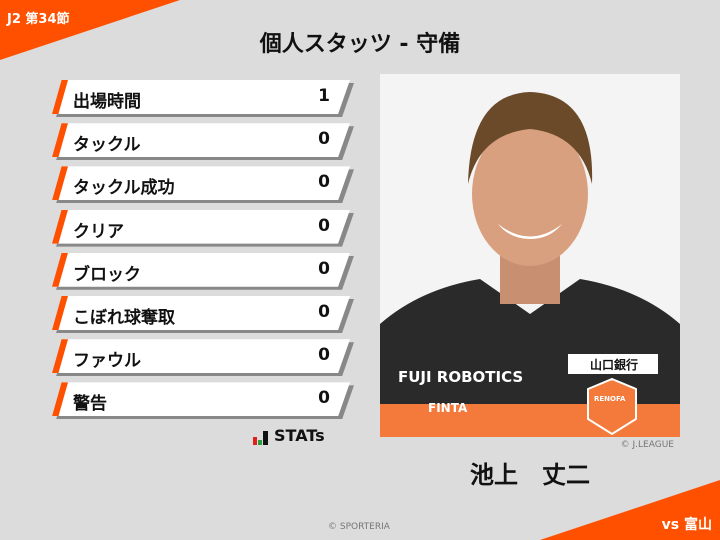  What do you see at coordinates (124, 188) in the screenshot?
I see `stat-label: タックル成功` at bounding box center [124, 188].